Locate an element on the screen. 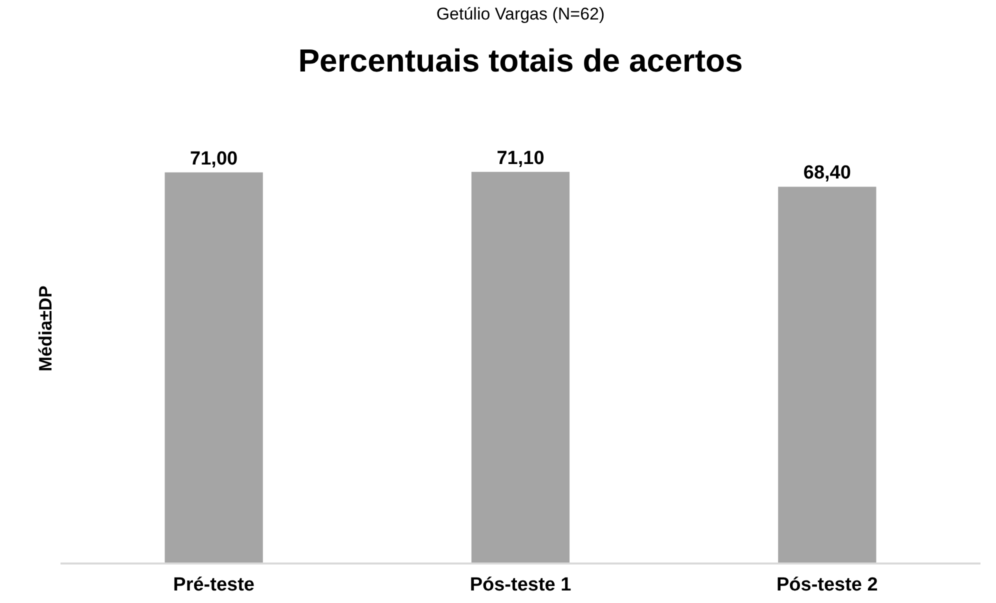  y-axis-title: Média±DP is located at coordinates (46, 329).